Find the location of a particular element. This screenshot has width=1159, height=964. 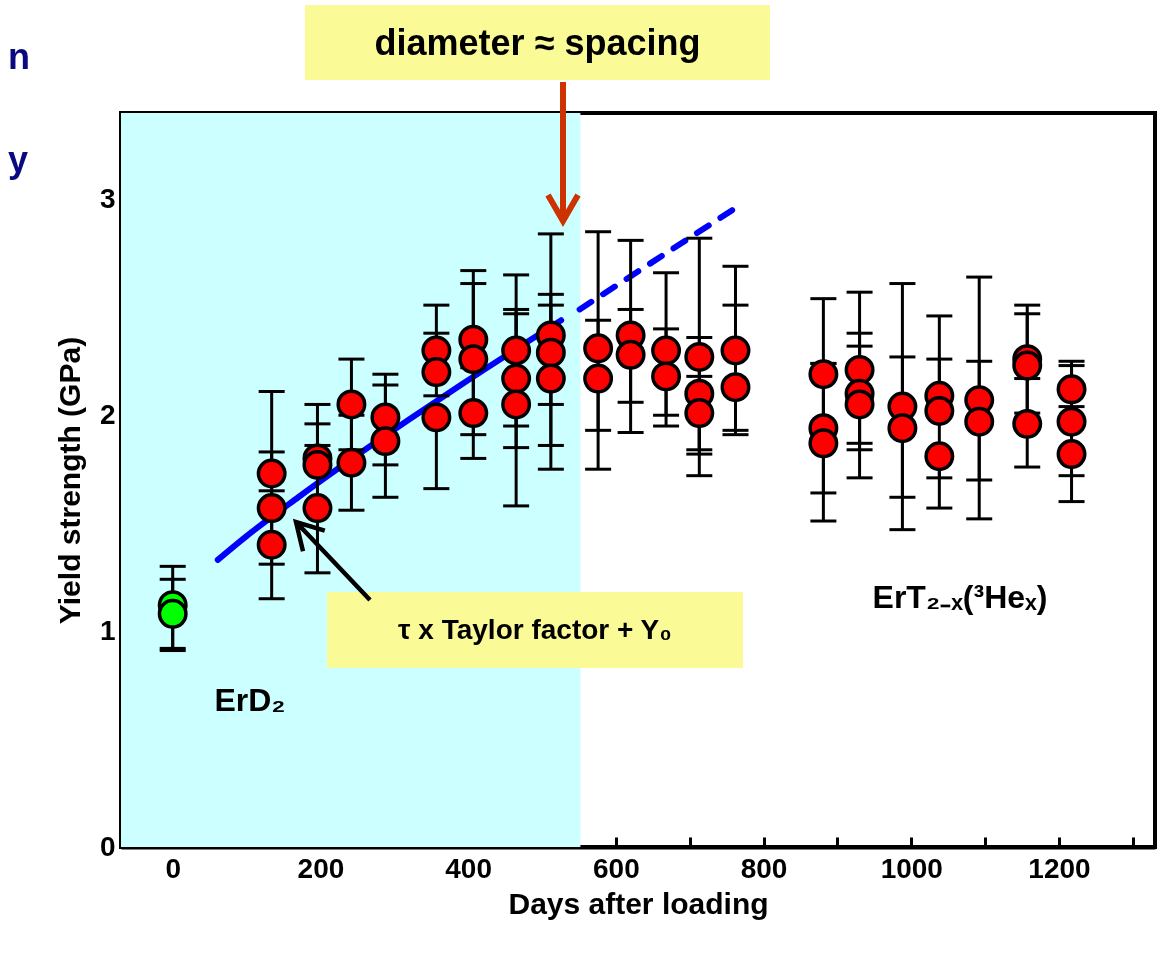

y-tick-label: 0 is located at coordinates (107, 846).